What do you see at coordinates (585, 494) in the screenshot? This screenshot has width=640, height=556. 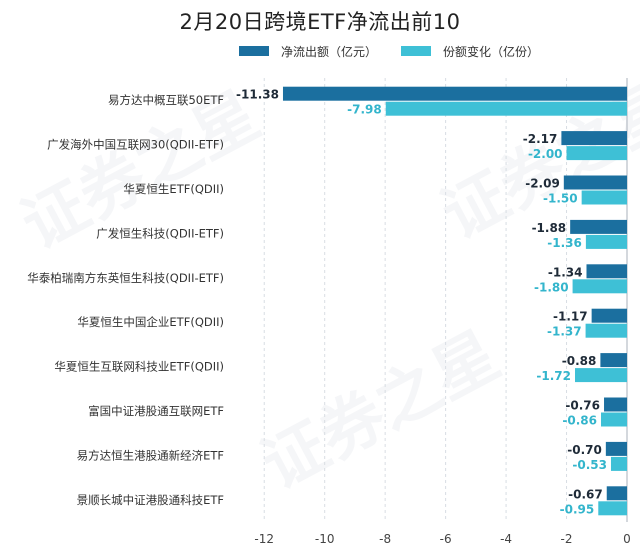 I see `data-label: -0.67` at bounding box center [585, 494].